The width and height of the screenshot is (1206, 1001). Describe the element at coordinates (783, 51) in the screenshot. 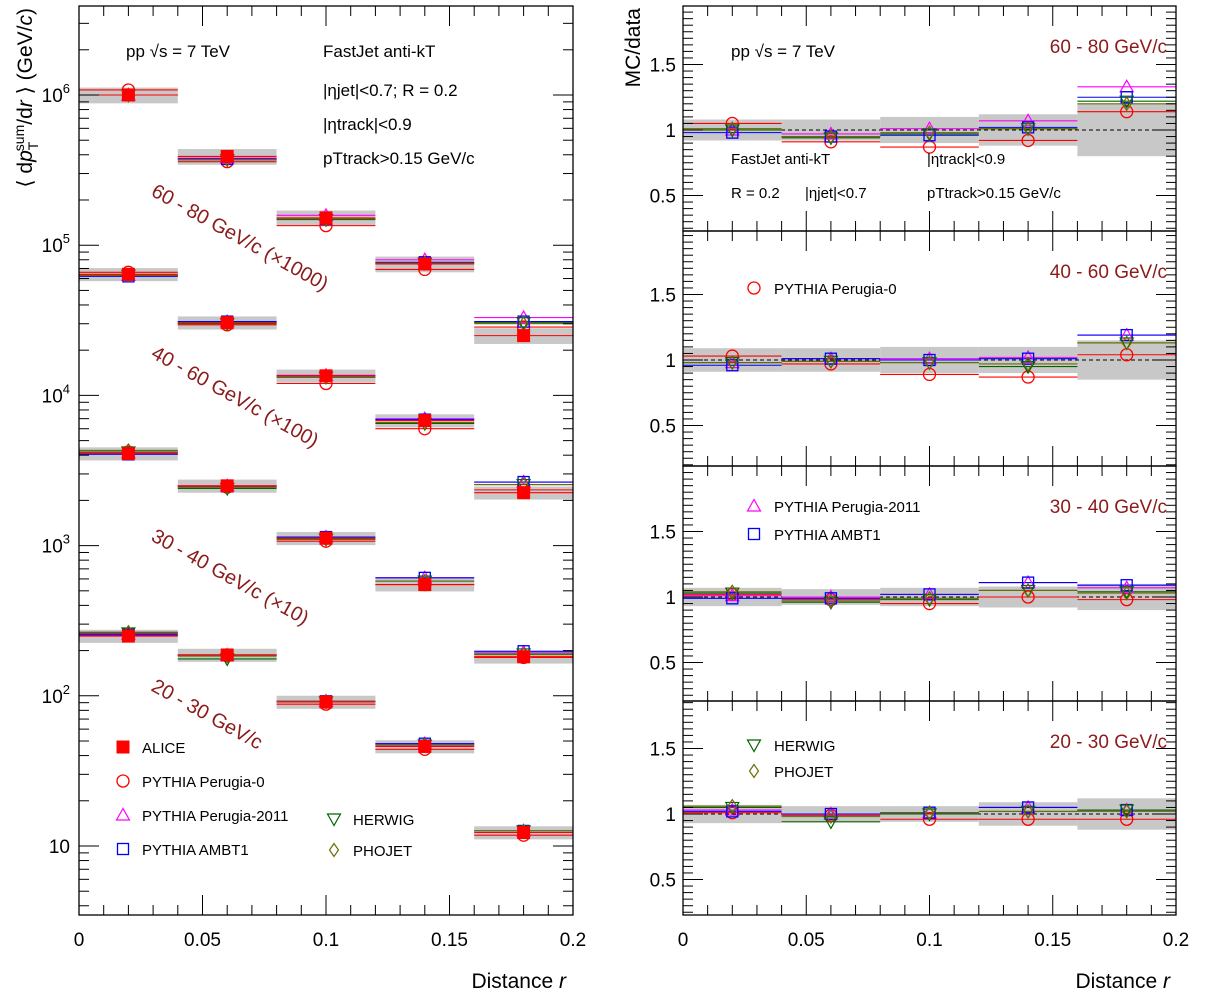

I see `ratio-energy-label: pp √s = 7 TeV` at that location.